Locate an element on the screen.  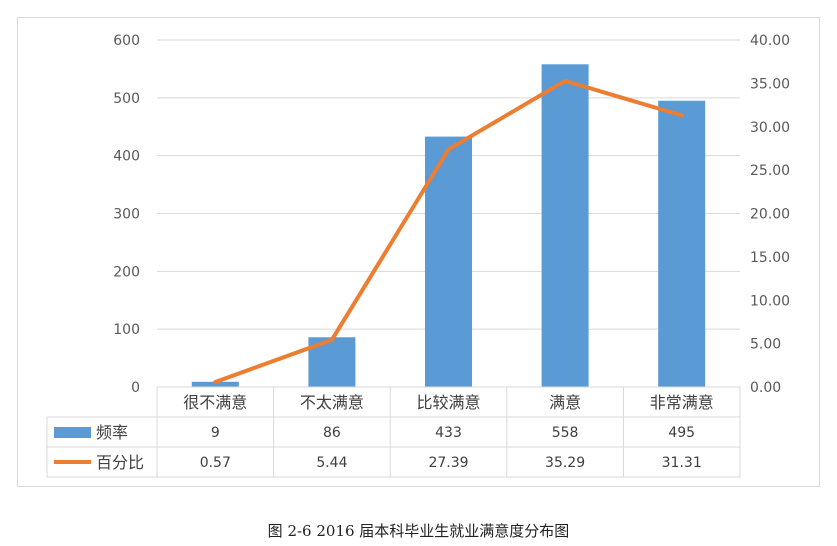
category-label: 不太满意 is located at coordinates (332, 402).